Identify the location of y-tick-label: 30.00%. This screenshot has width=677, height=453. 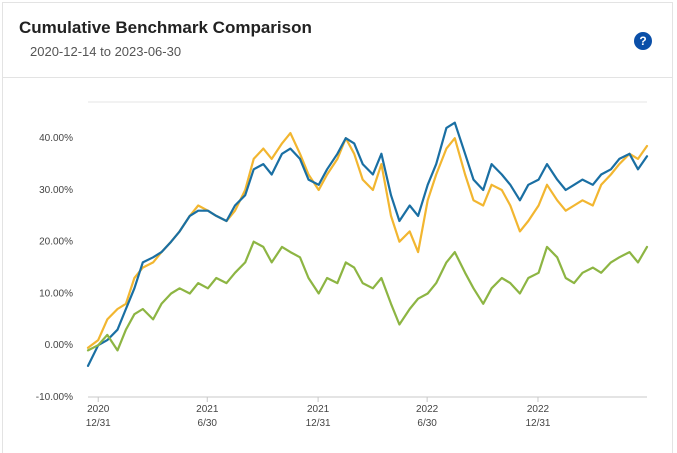
(56, 190).